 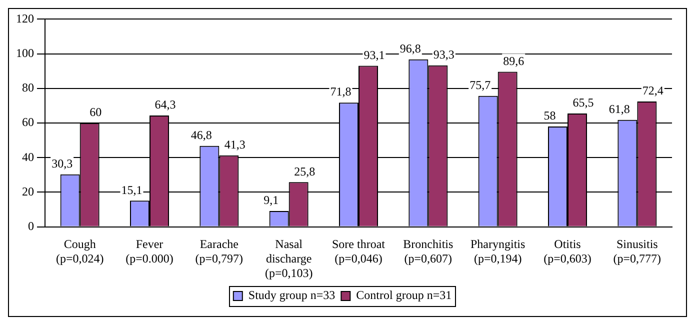 I want to click on data-label: 46,8, so click(x=201, y=135).